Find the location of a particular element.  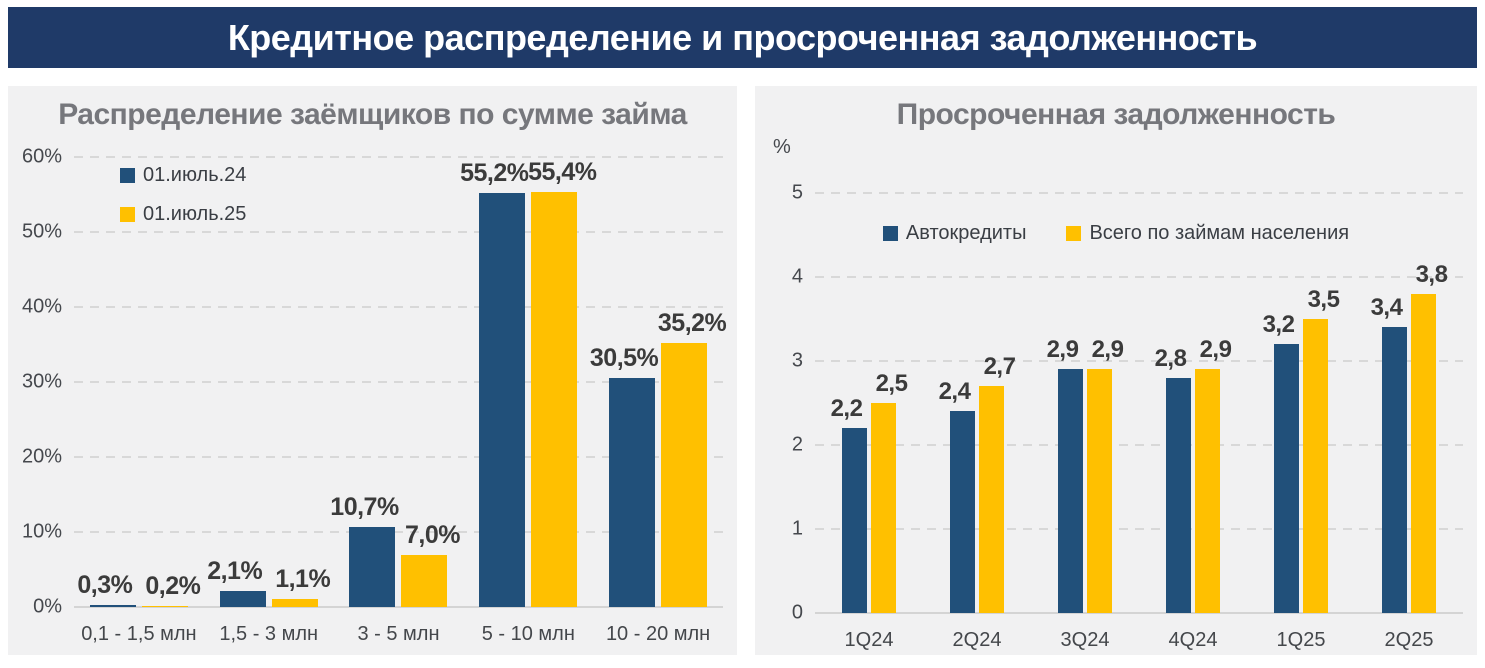

bar-value-label: 2,2 is located at coordinates (846, 409).